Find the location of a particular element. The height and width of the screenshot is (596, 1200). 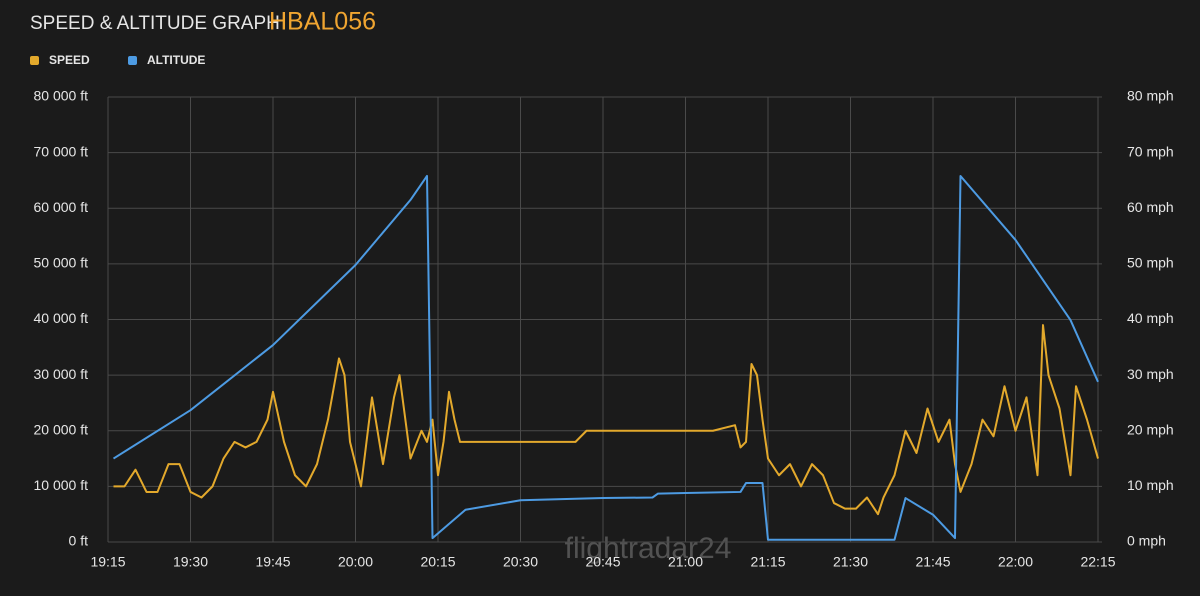

x-tick-label: 21:15 is located at coordinates (767, 562).